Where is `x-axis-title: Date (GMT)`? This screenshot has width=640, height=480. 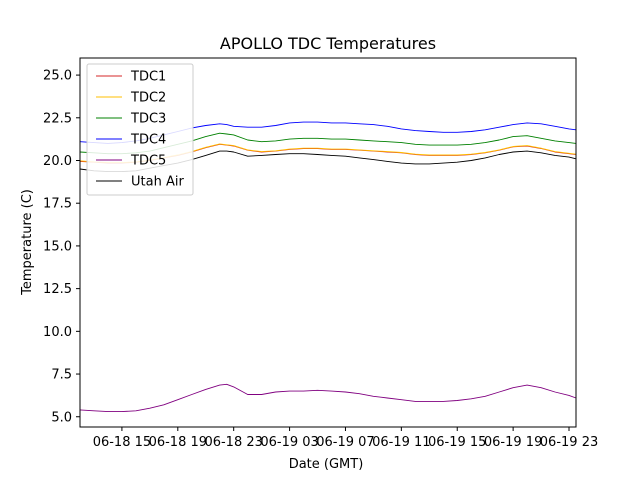
x-axis-title: Date (GMT) is located at coordinates (326, 464).